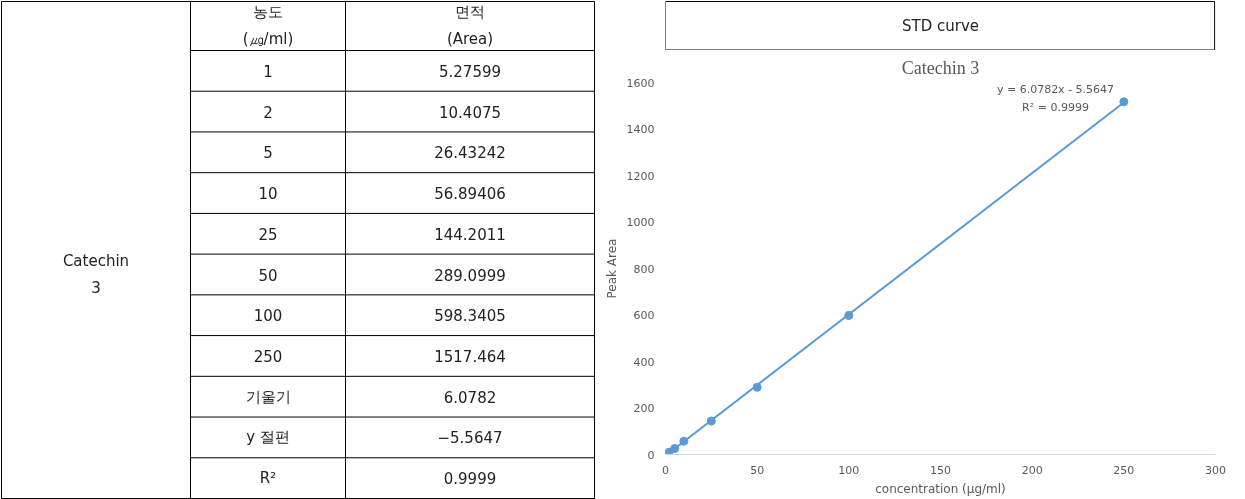  What do you see at coordinates (611, 268) in the screenshot?
I see `y-axis-title: Peak Area` at bounding box center [611, 268].